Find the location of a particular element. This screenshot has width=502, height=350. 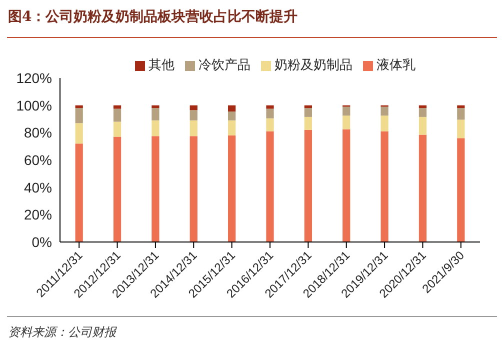

y-tick-label: 20% is located at coordinates (38, 214).